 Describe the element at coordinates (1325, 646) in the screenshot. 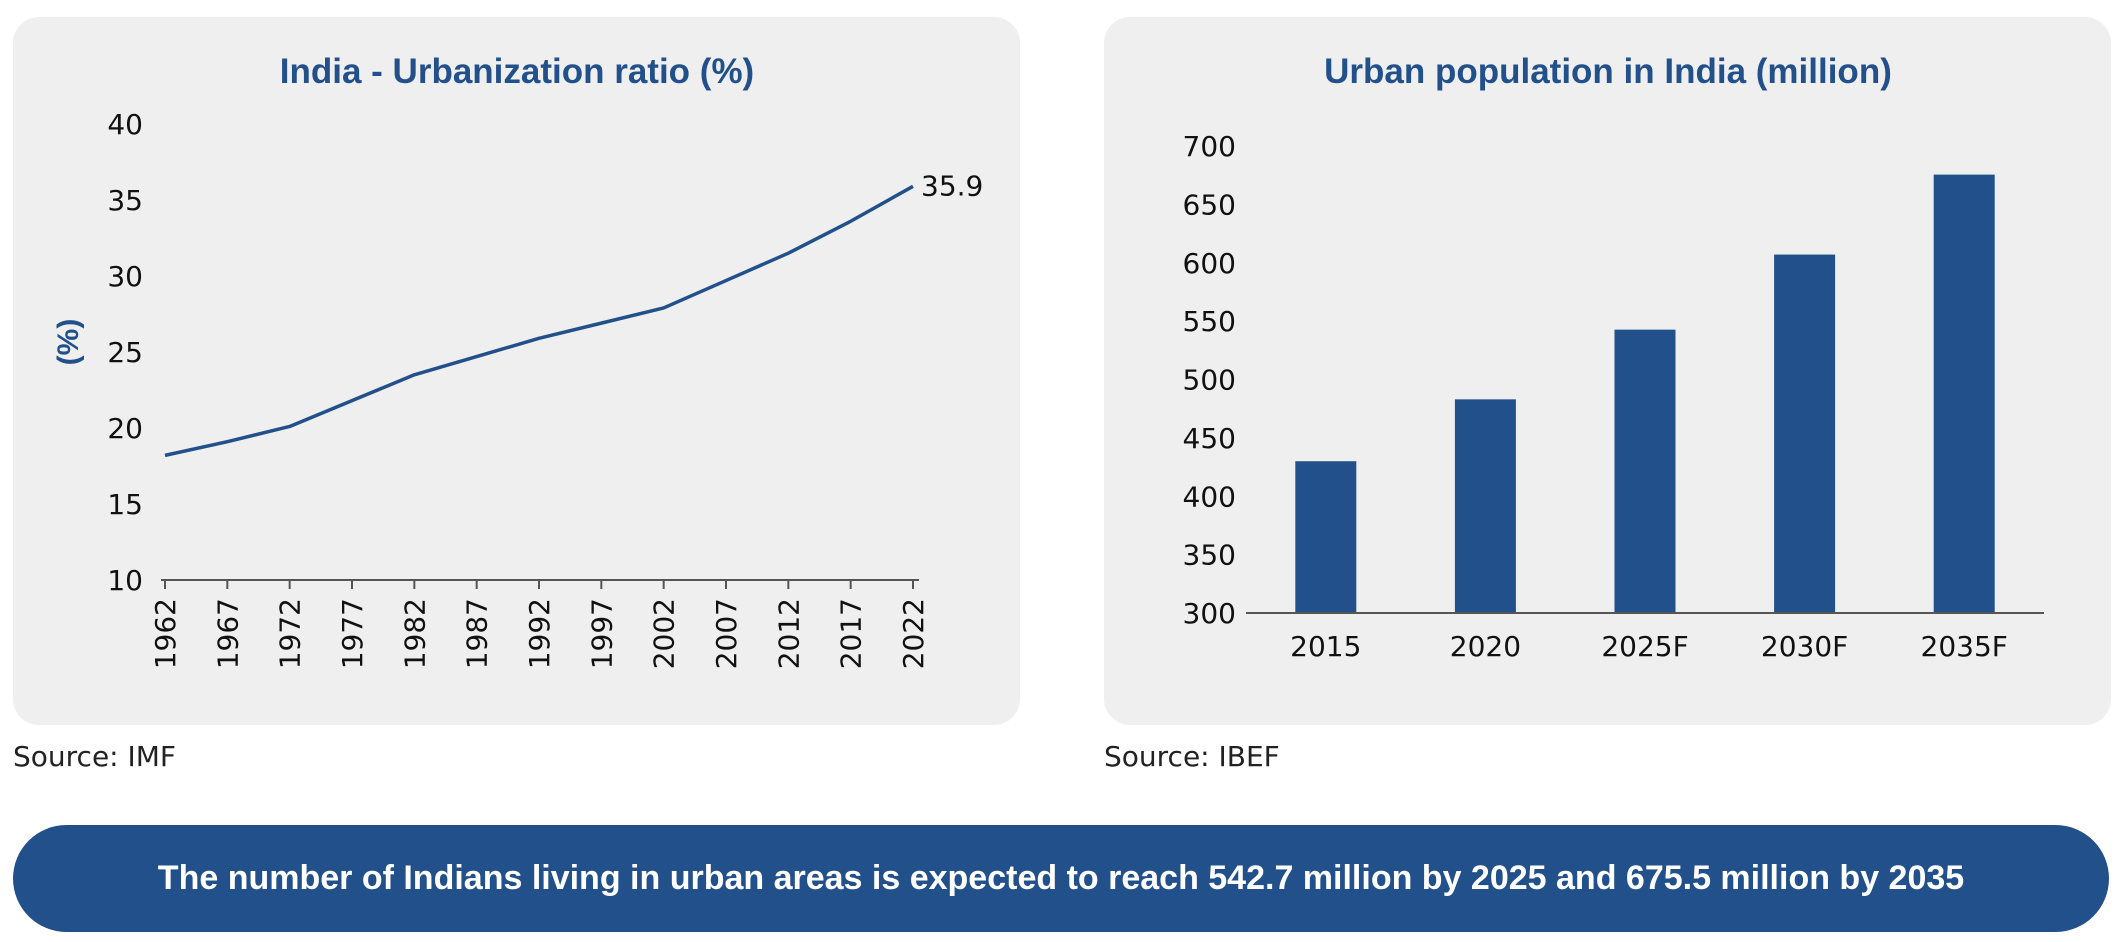

I see `x-tick-label: 2015` at that location.